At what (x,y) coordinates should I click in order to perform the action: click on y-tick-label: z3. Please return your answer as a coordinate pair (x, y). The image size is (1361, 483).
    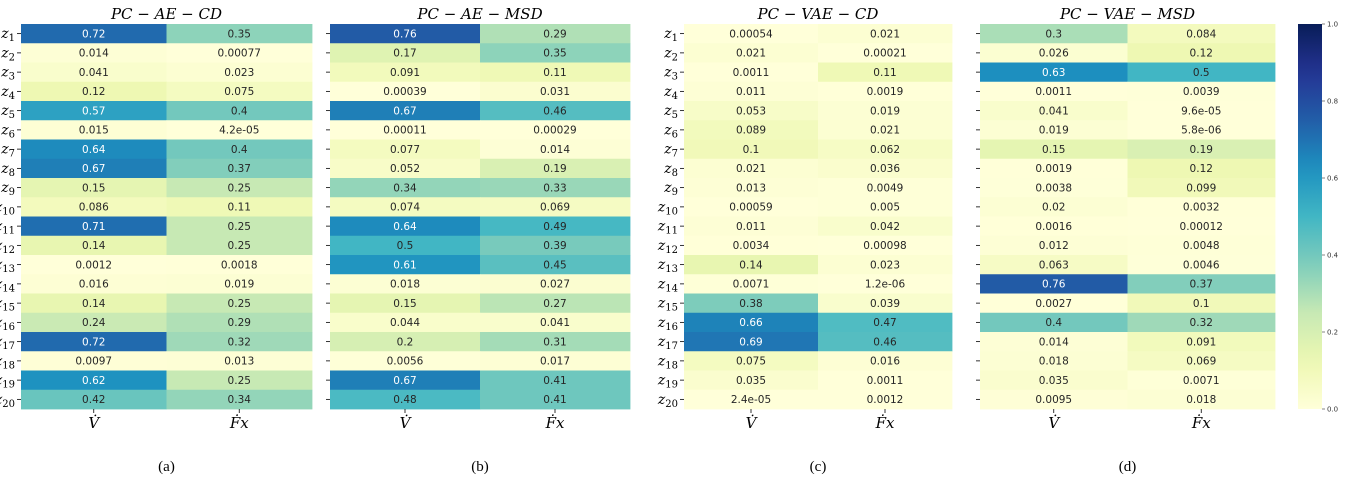
    Looking at the image, I should click on (7, 74).